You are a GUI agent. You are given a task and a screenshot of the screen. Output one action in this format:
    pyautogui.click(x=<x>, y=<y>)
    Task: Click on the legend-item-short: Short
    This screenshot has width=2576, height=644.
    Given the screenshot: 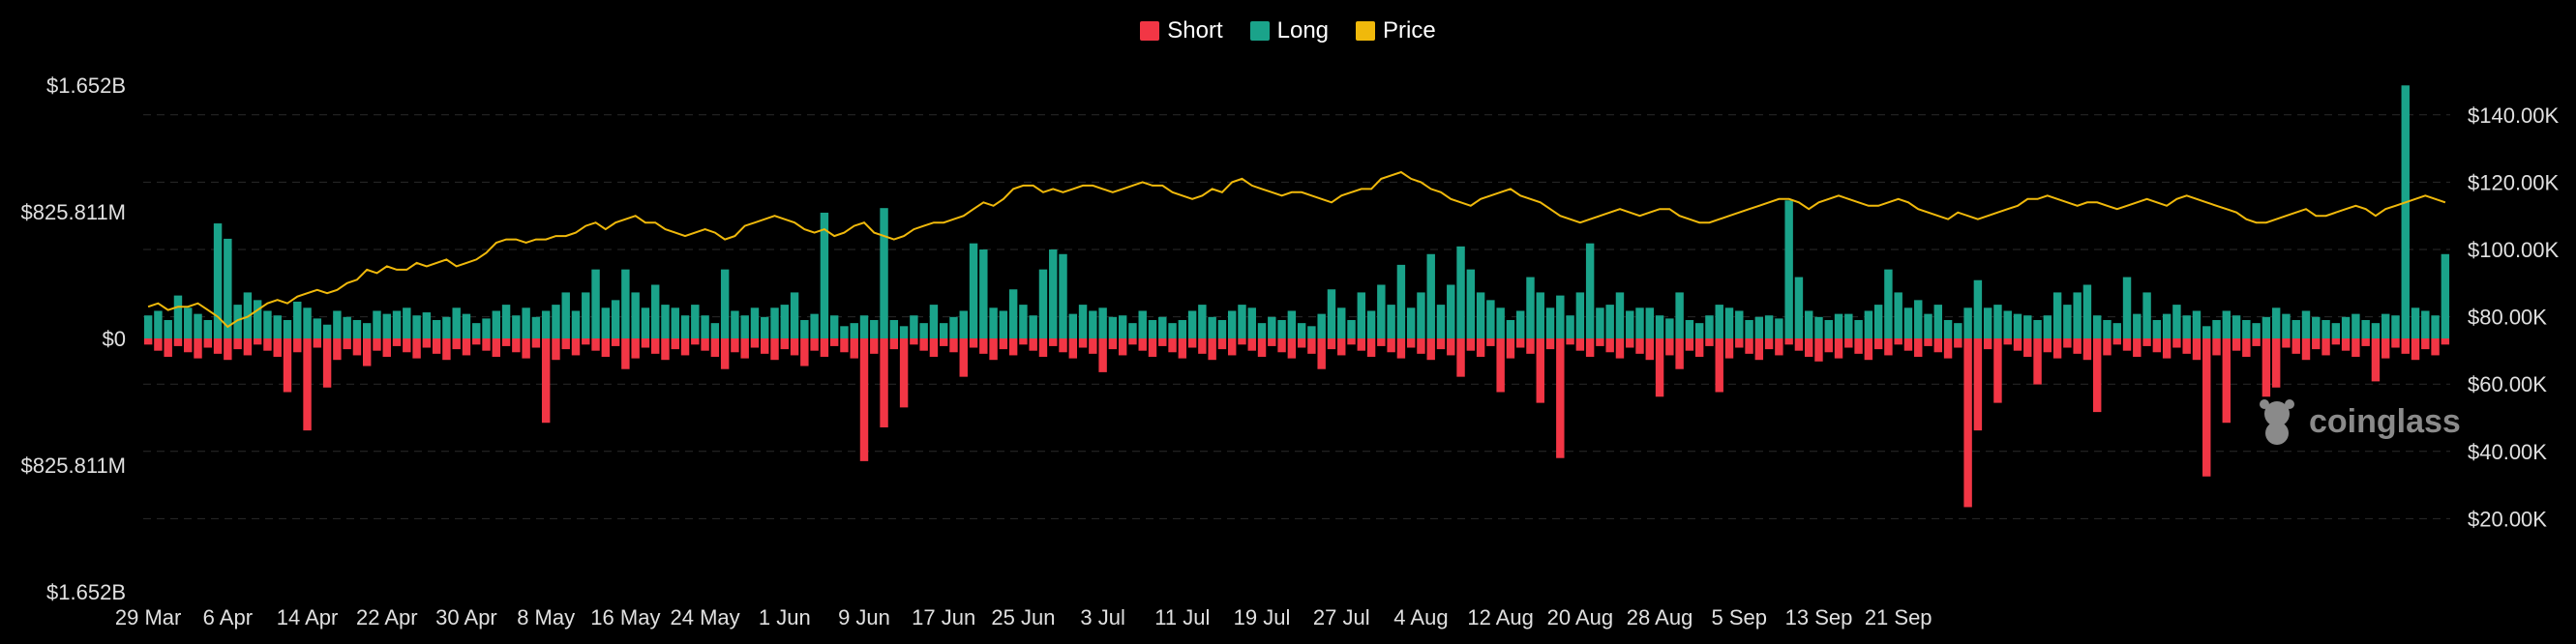 What is the action you would take?
    pyautogui.click(x=1181, y=30)
    